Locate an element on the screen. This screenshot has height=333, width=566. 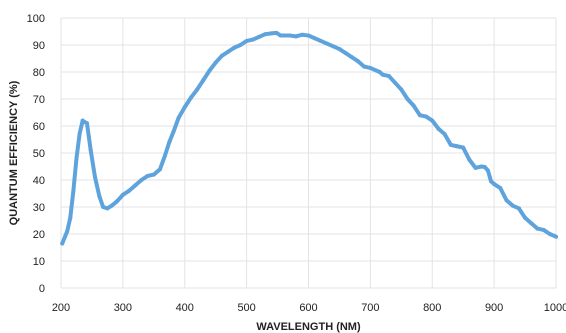
x-tick-label: 200 is located at coordinates (61, 308).